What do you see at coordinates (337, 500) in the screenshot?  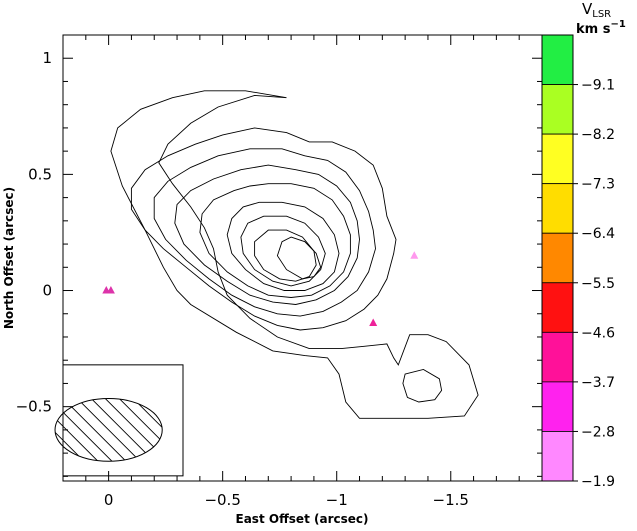 I see `x-tick-label: −1` at bounding box center [337, 500].